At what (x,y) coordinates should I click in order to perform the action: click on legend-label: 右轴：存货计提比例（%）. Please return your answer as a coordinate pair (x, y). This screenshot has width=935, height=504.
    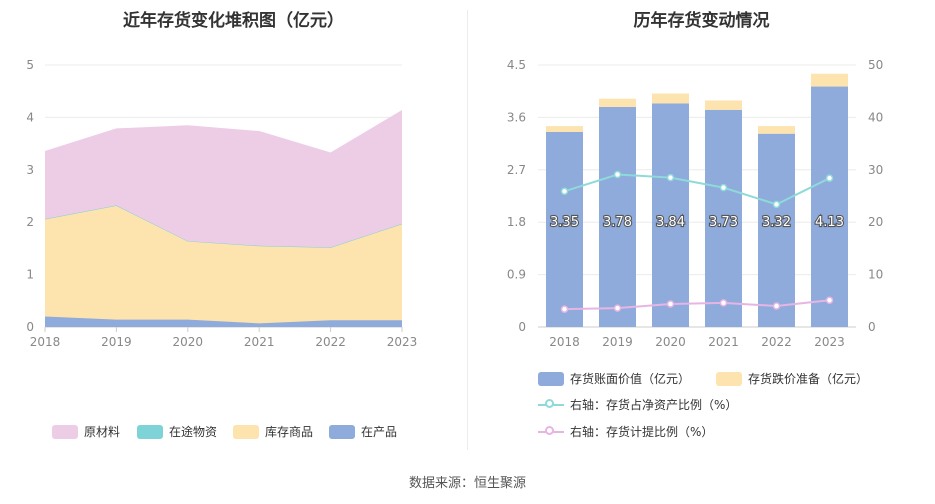
    Looking at the image, I should click on (642, 432).